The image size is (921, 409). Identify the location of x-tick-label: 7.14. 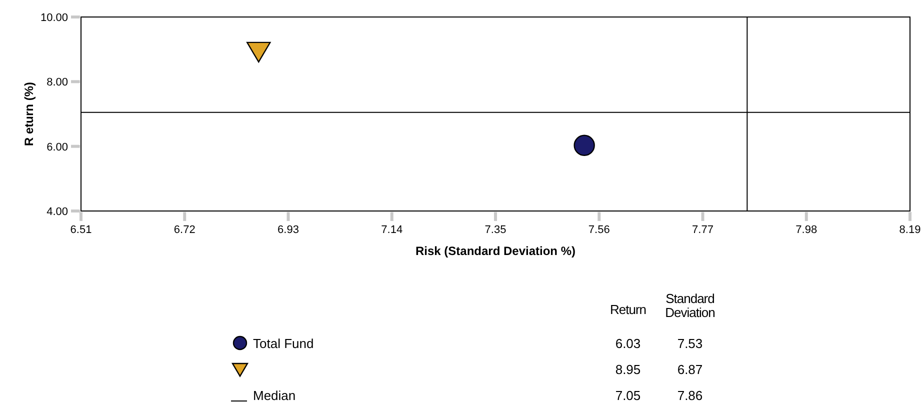
(392, 230).